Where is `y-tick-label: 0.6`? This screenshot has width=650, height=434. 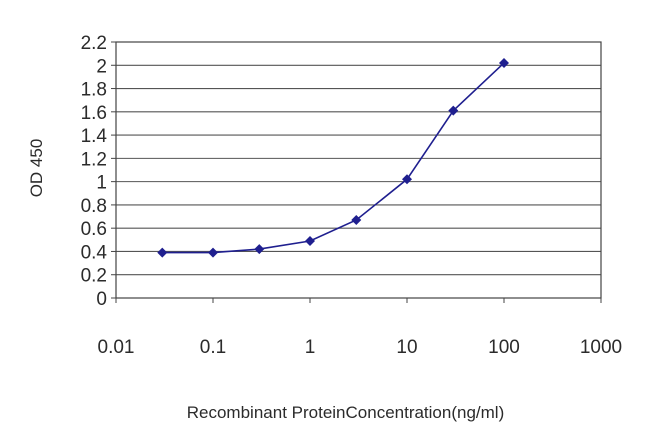
y-tick-label: 0.6 is located at coordinates (94, 229).